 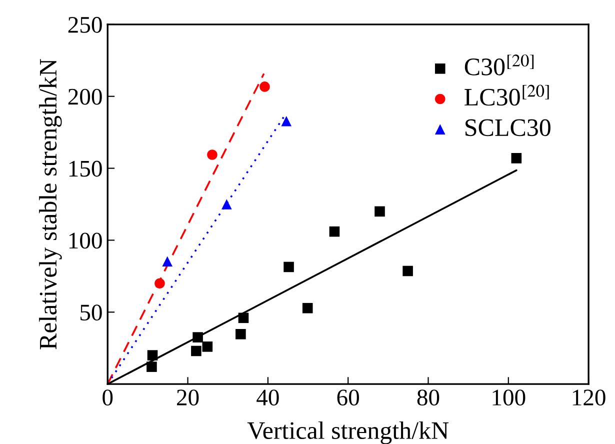 What do you see at coordinates (85, 168) in the screenshot?
I see `y-tick-label: 150` at bounding box center [85, 168].